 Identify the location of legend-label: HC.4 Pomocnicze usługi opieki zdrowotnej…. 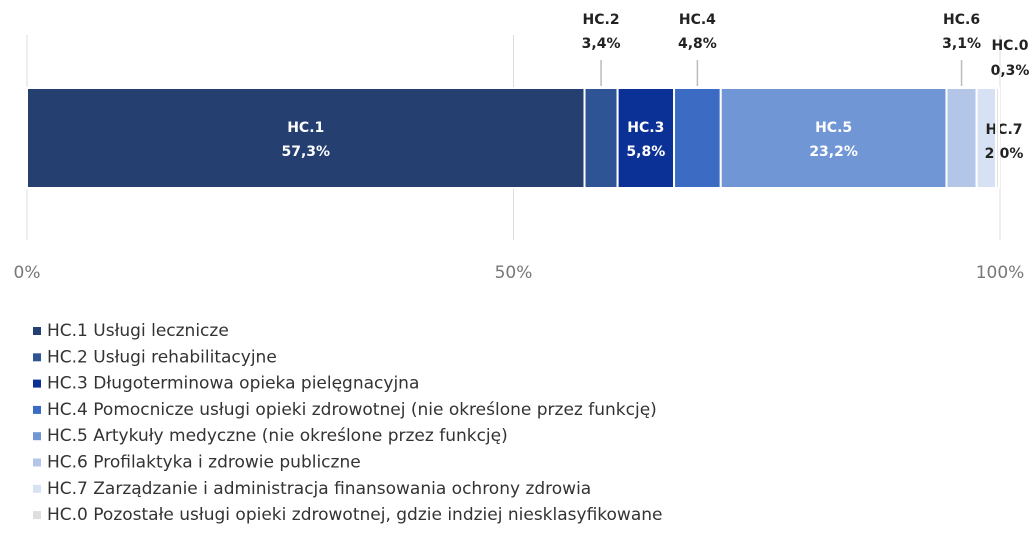
(352, 410).